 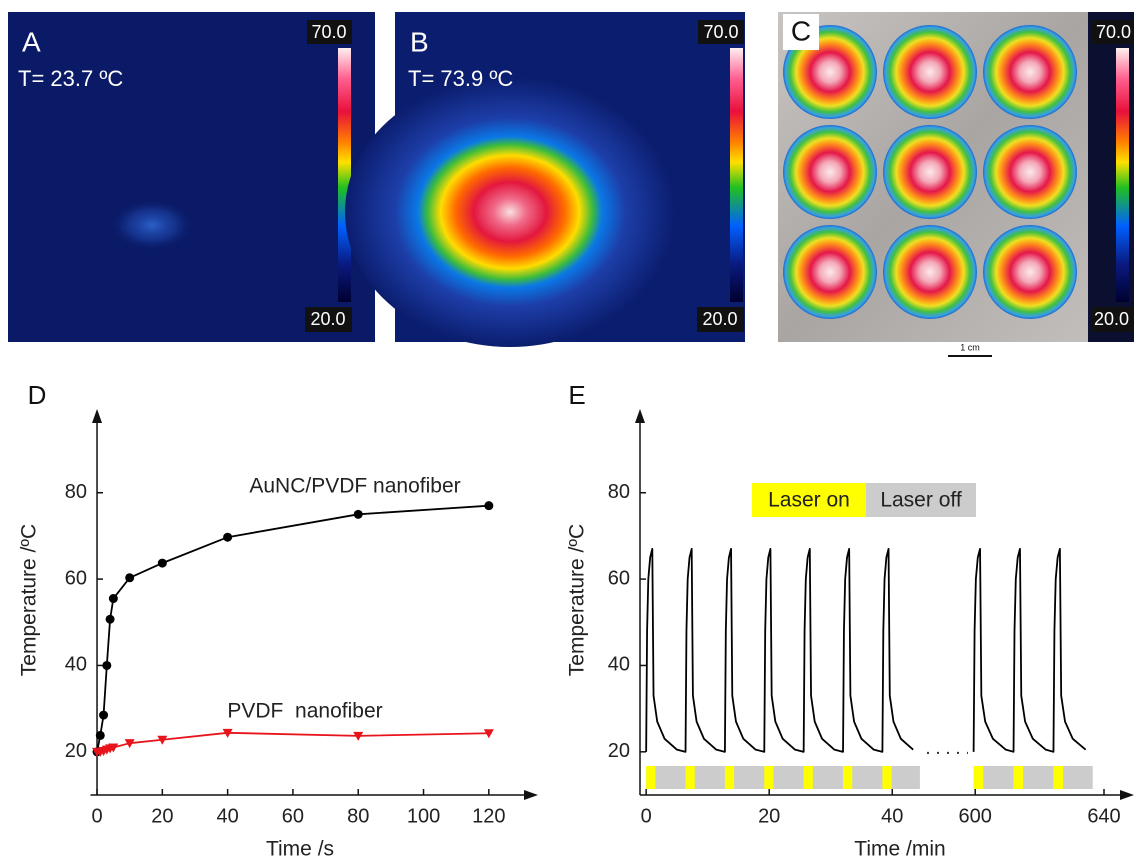 I want to click on scale-bar-label: 1 cm, so click(x=970, y=347).